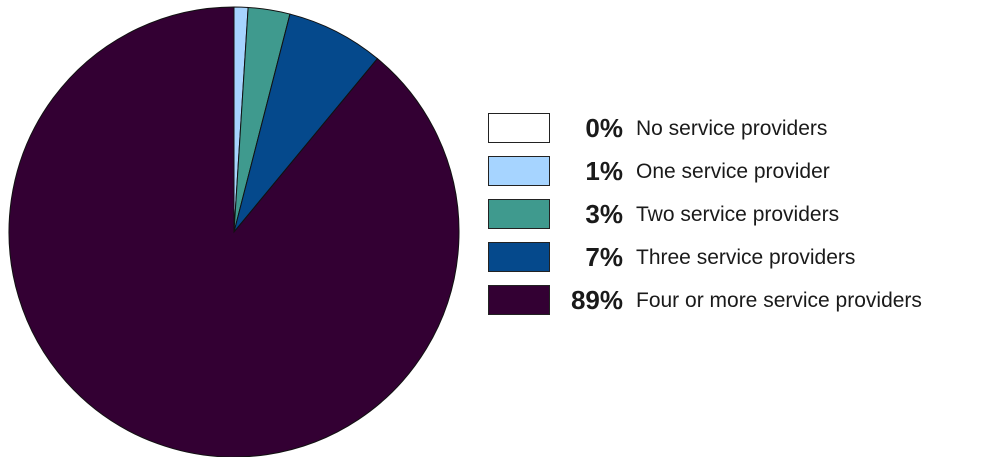  I want to click on legend-percent-two: 3%, so click(604, 214).